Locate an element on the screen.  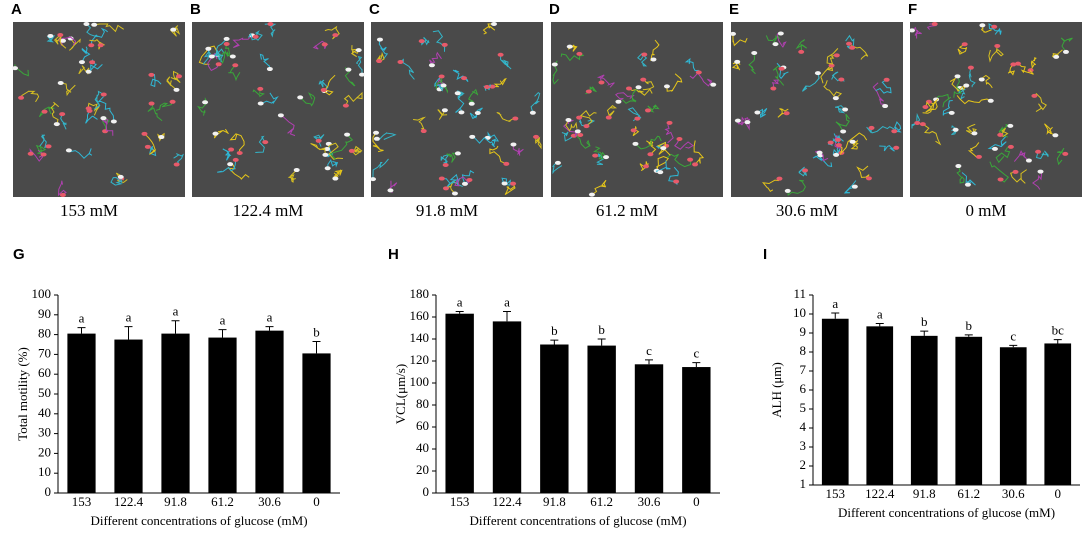
significance-letter: c is located at coordinates (649, 350).